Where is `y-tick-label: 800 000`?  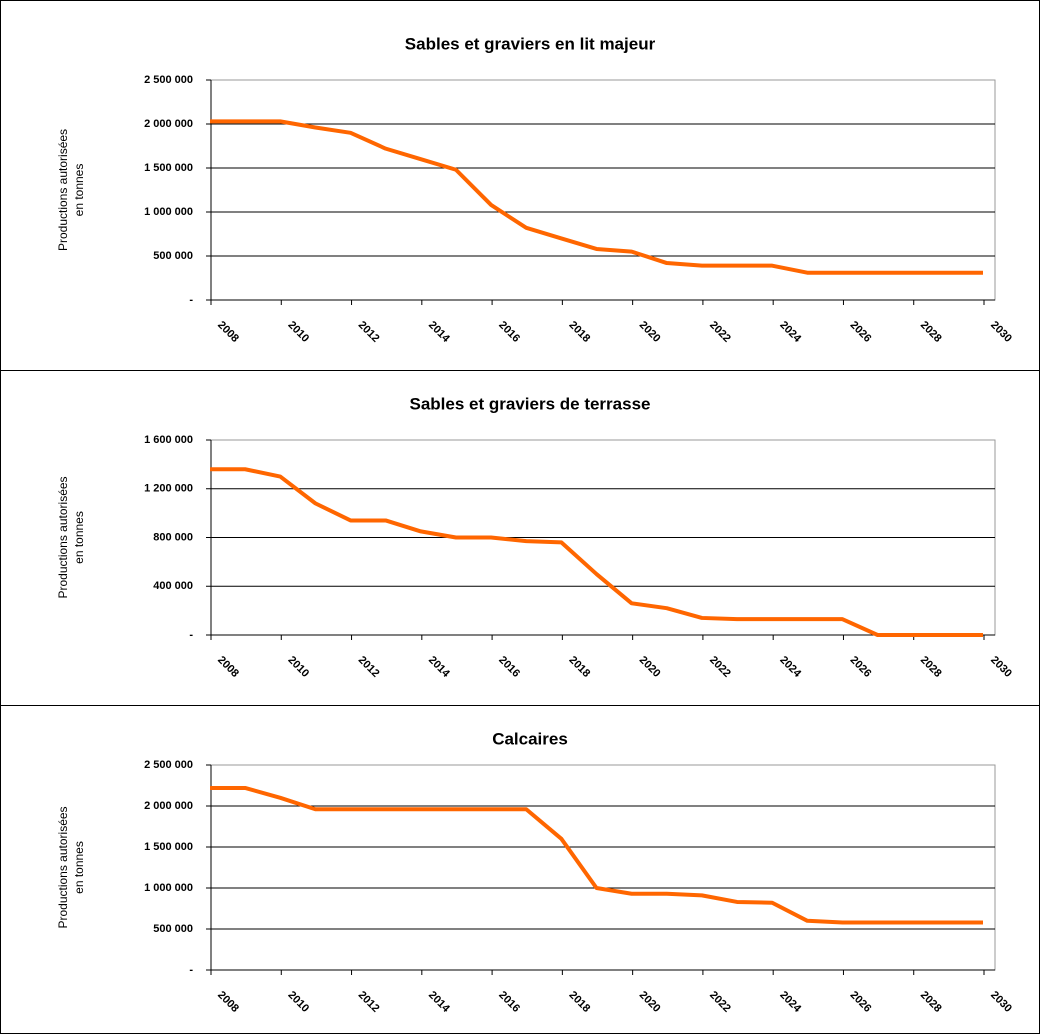
y-tick-label: 800 000 is located at coordinates (173, 537).